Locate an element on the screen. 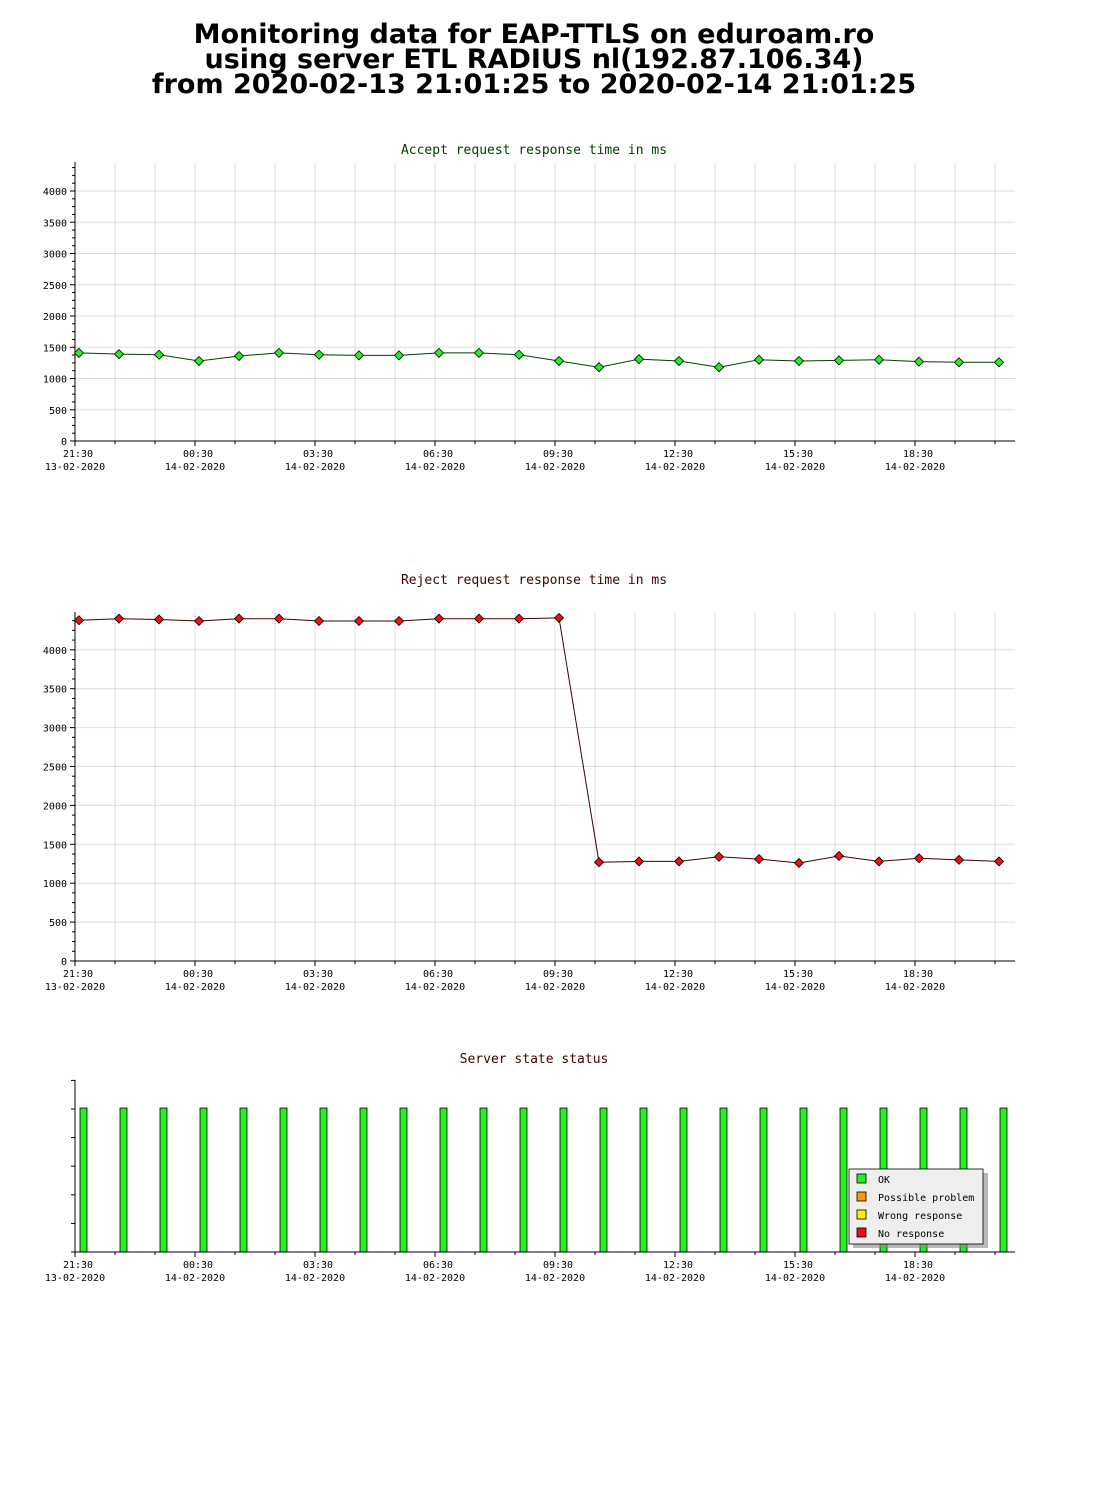 The height and width of the screenshot is (1500, 1100). legend-label: Wrong response is located at coordinates (920, 1216).